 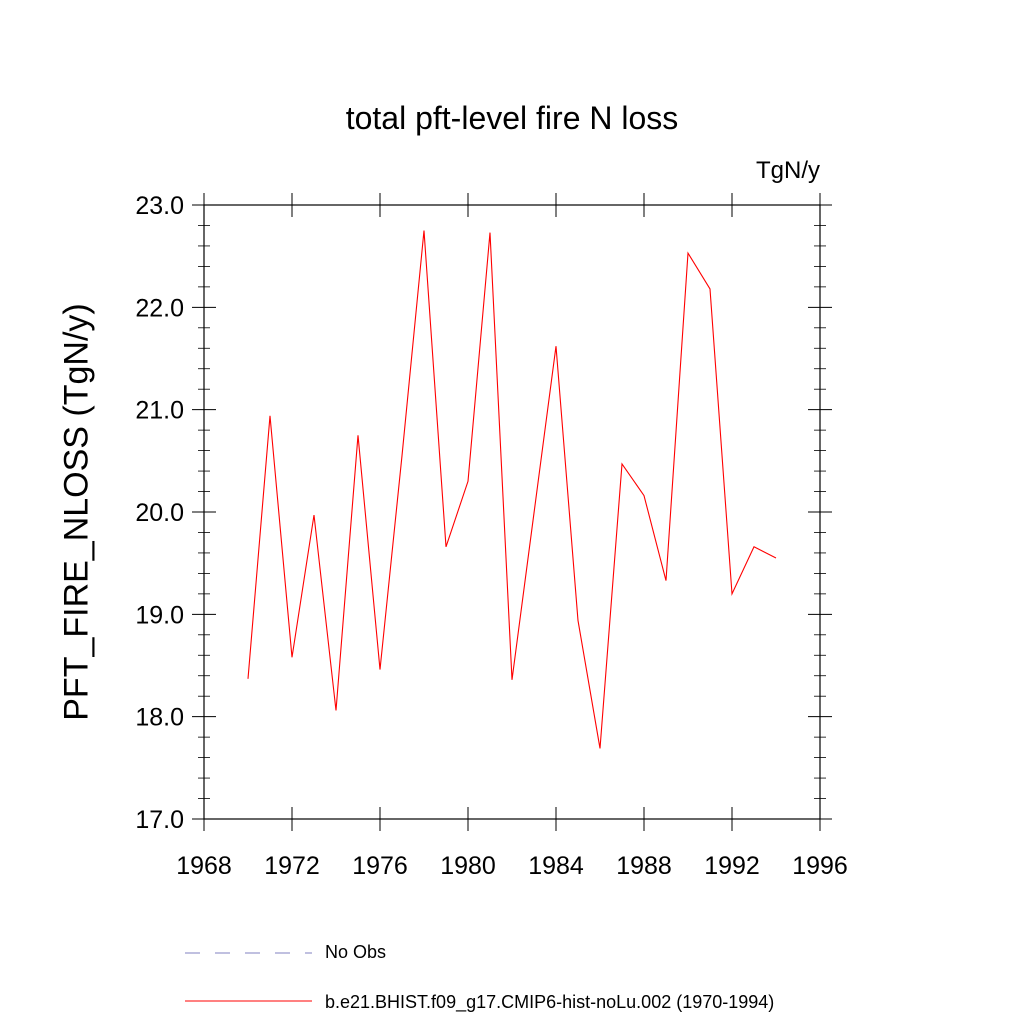 What do you see at coordinates (159, 308) in the screenshot?
I see `y-tick-label: 22.0` at bounding box center [159, 308].